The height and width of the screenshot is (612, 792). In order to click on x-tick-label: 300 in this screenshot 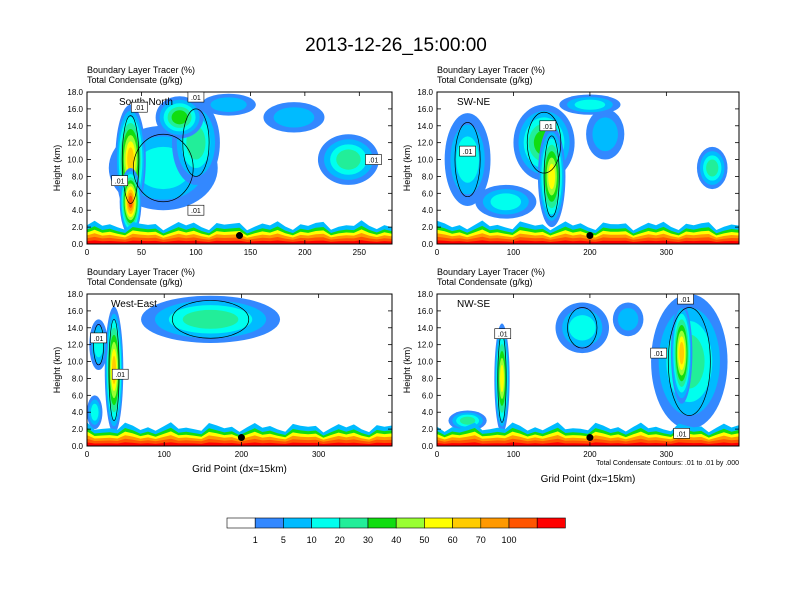, I will do `click(667, 454)`.